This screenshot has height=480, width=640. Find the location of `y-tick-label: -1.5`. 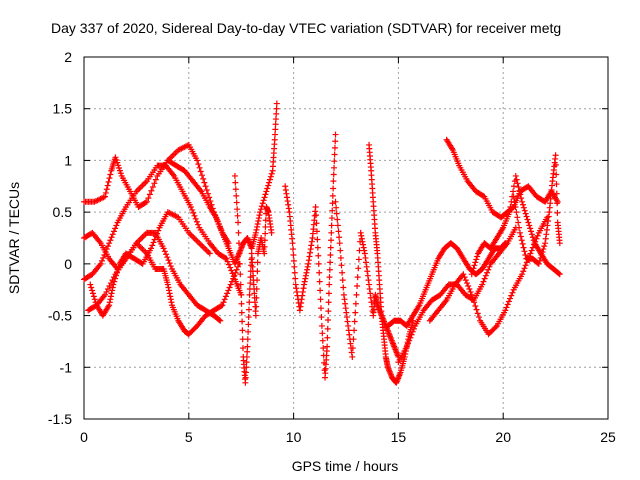

y-tick-label: -1.5 is located at coordinates (60, 419).